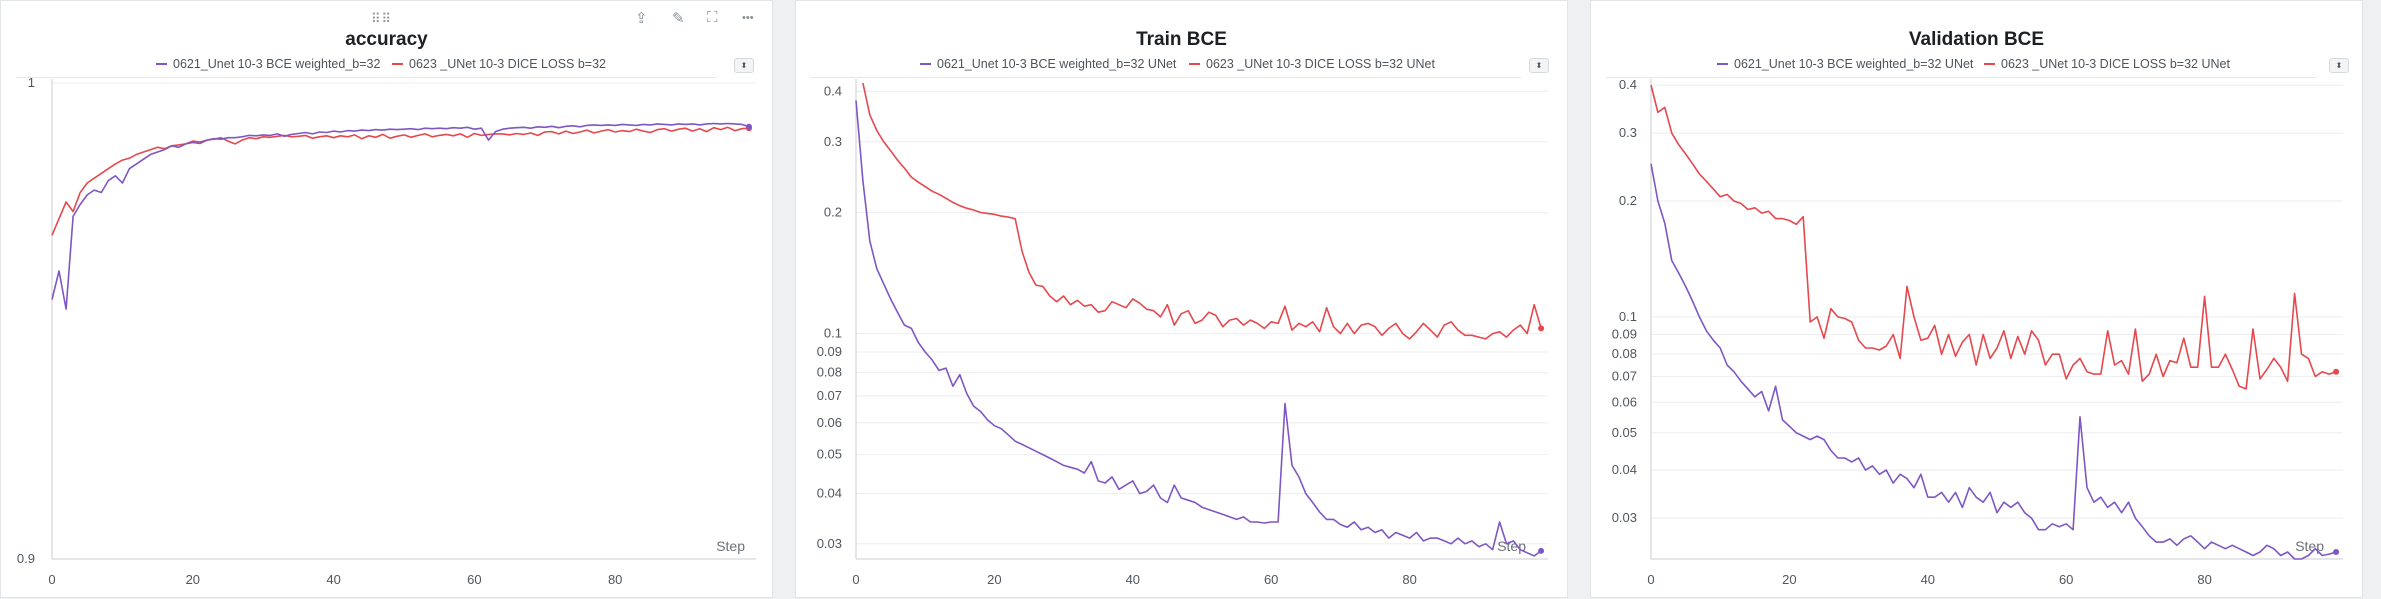 The height and width of the screenshot is (599, 2381). I want to click on chart-title: Validation BCE, so click(1976, 39).